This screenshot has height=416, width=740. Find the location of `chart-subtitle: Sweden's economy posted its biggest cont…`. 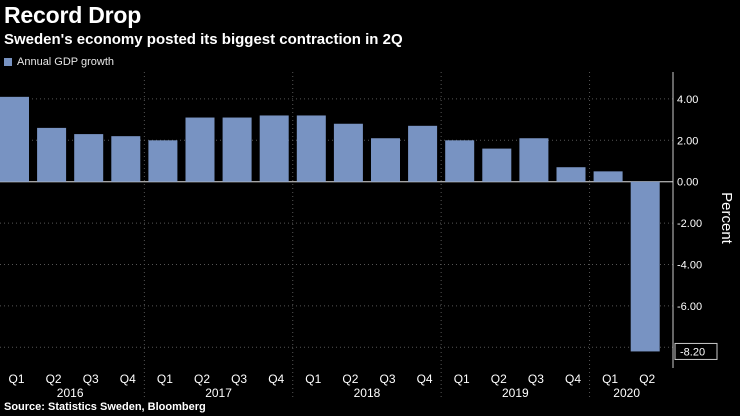

chart-subtitle: Sweden's economy posted its biggest cont… is located at coordinates (203, 39).